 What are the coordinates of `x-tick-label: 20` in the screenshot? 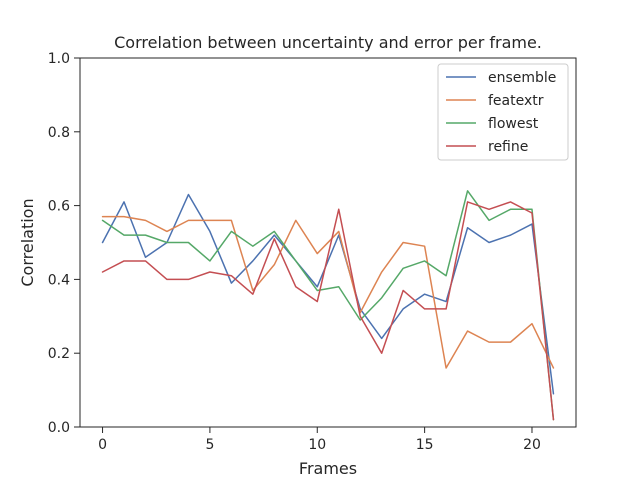 It's located at (532, 445).